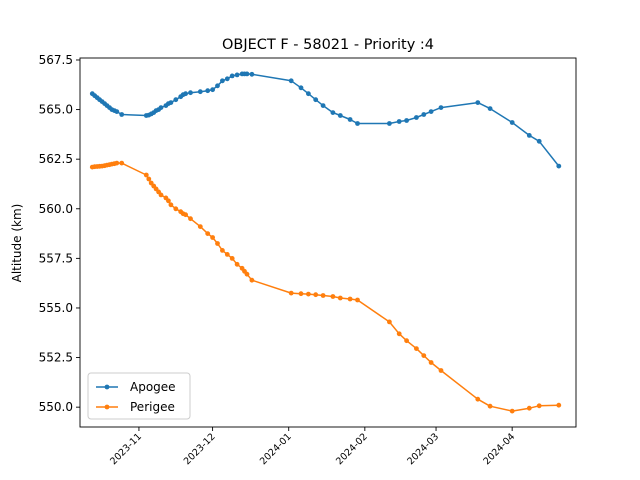 The height and width of the screenshot is (480, 640). What do you see at coordinates (56, 358) in the screenshot?
I see `y-tick-label: 552.5` at bounding box center [56, 358].